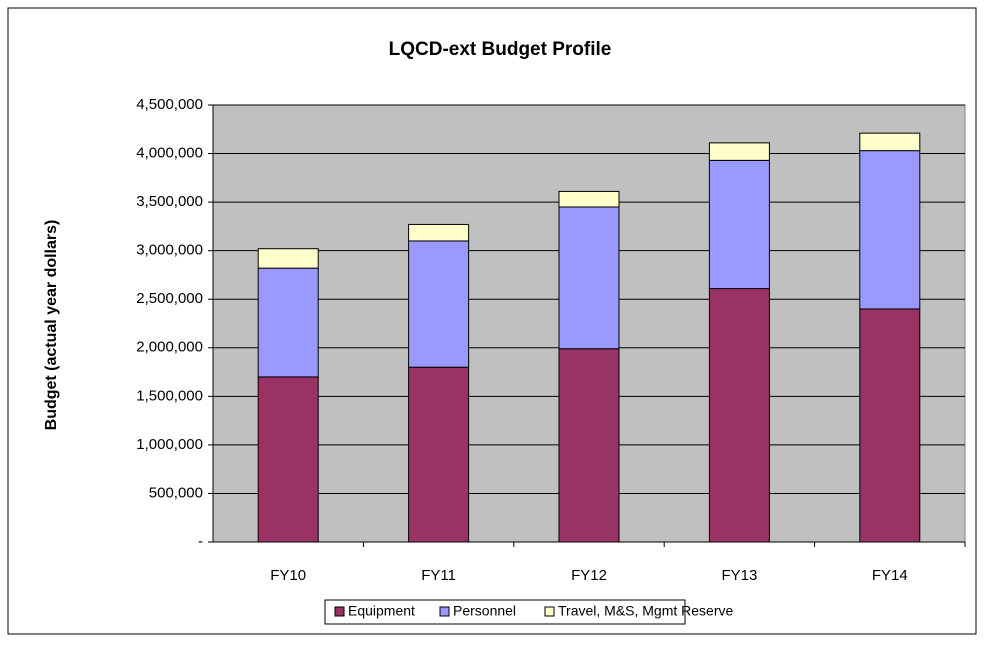 The height and width of the screenshot is (645, 984). I want to click on x-tick-label: FY12, so click(589, 575).